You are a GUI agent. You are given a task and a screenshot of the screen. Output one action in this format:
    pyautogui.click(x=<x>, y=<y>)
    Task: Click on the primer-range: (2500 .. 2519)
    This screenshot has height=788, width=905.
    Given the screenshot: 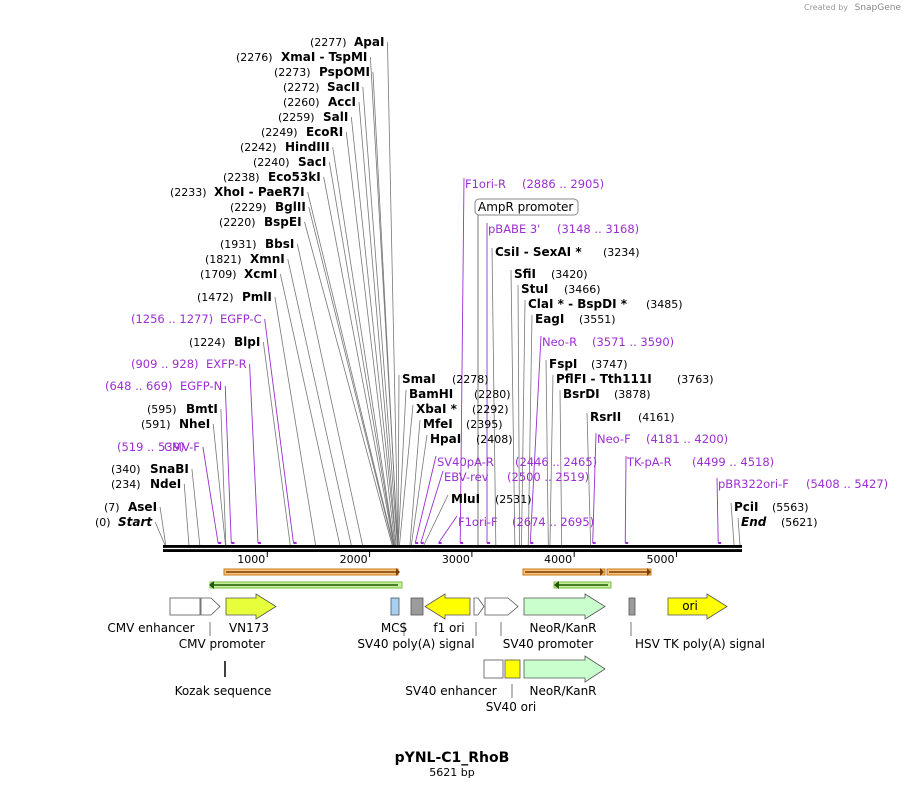 What is the action you would take?
    pyautogui.click(x=548, y=477)
    